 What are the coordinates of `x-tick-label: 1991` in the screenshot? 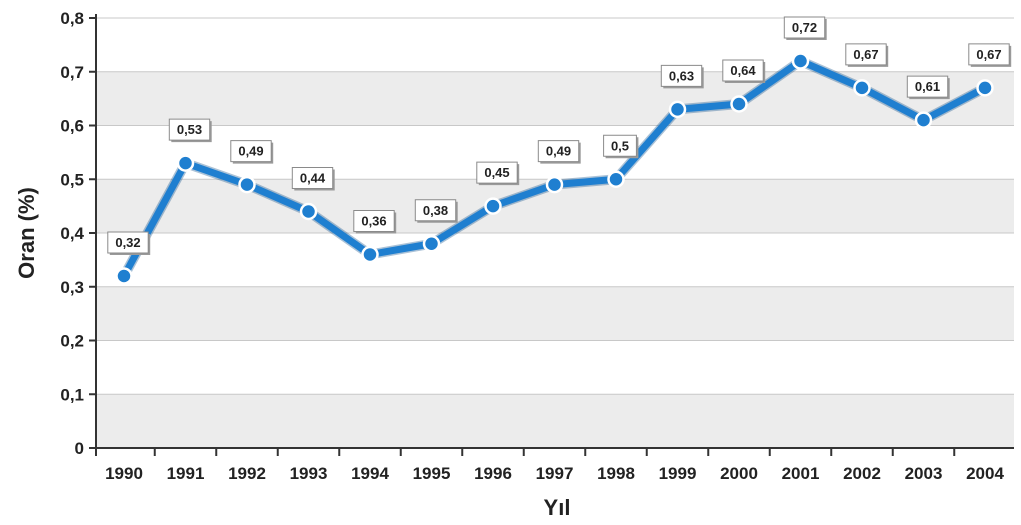 It's located at (186, 473).